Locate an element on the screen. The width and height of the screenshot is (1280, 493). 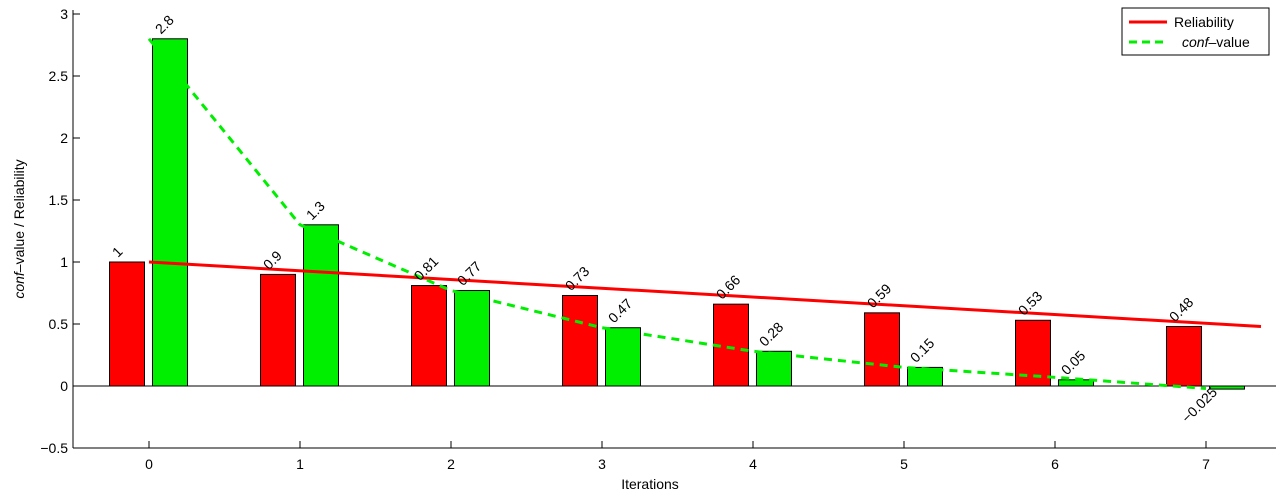
x-tick-label: 5 is located at coordinates (904, 464).